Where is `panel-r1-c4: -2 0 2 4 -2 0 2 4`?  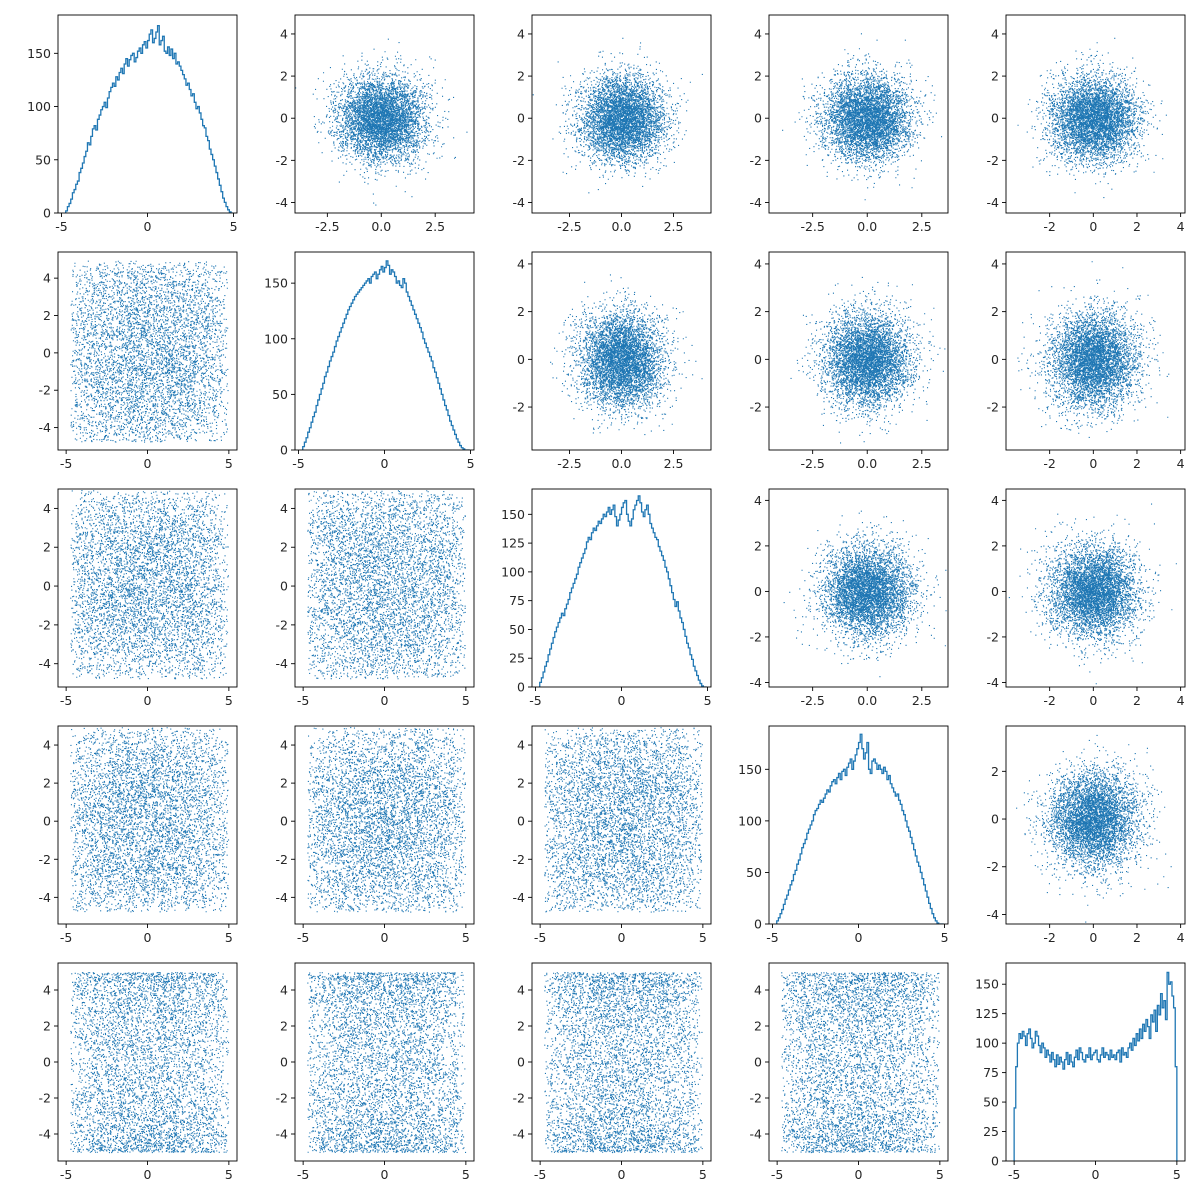
panel-r1-c4: -2 0 2 4 -2 0 2 4 is located at coordinates (1086, 361).